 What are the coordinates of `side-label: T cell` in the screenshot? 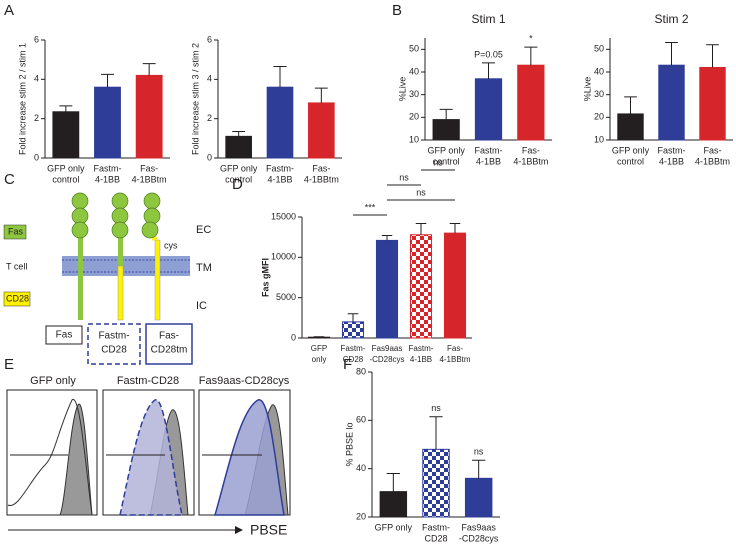 It's located at (16, 266).